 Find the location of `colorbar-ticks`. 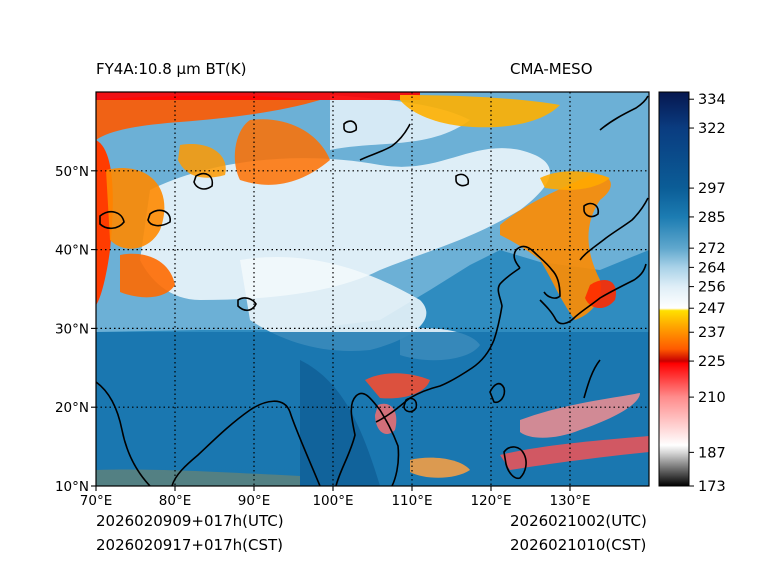

colorbar-ticks is located at coordinates (691, 292).